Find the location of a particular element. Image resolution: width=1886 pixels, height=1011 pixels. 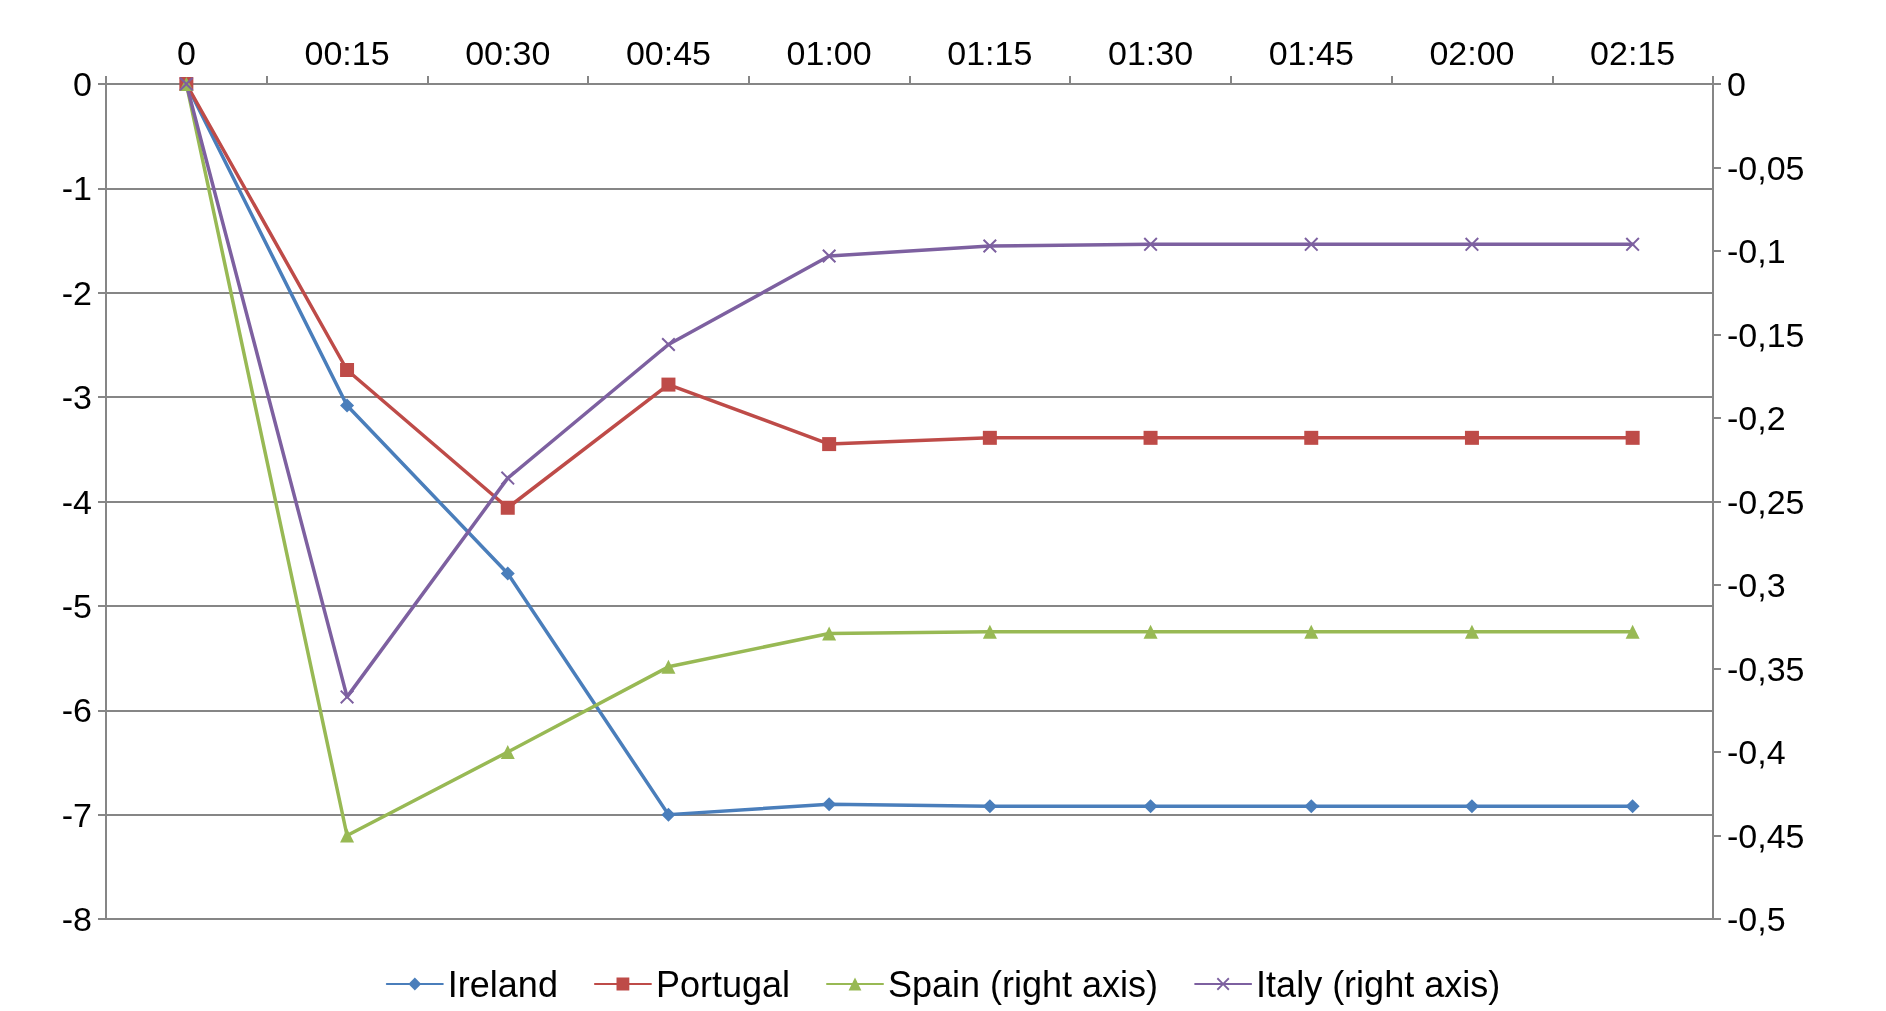

x-tick-label: 0 is located at coordinates (186, 53).